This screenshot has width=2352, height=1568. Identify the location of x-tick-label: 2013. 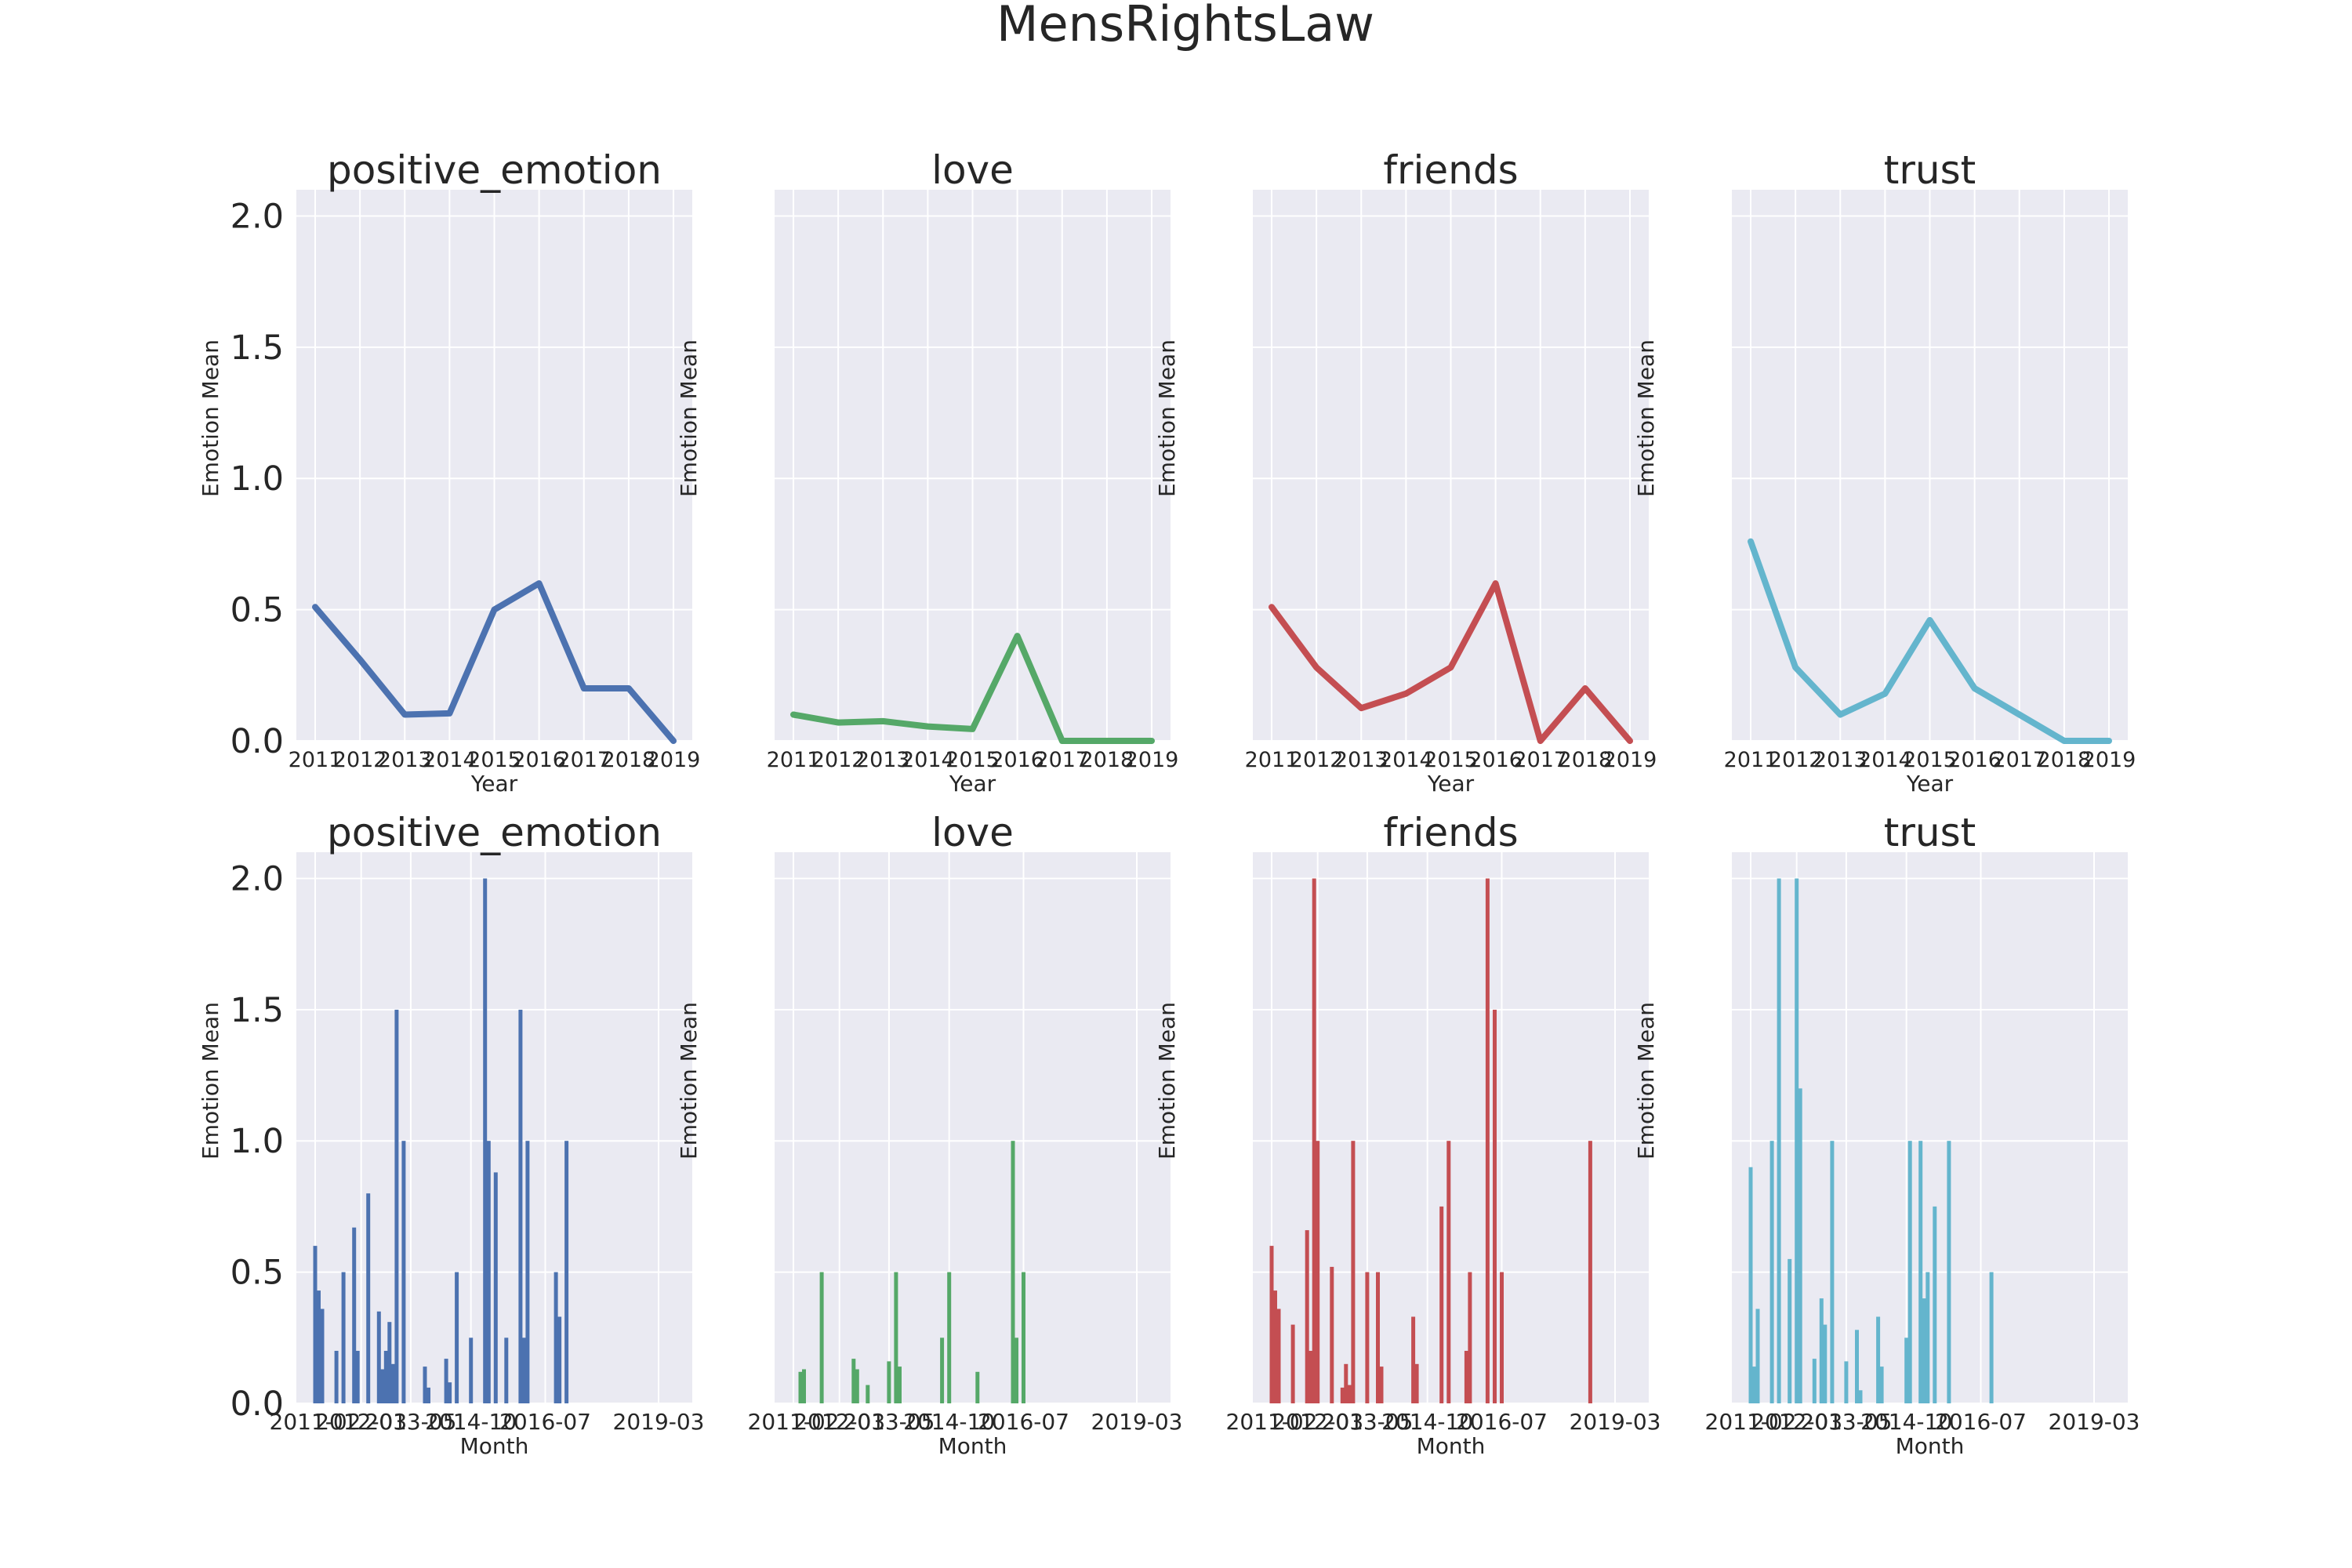
(405, 760).